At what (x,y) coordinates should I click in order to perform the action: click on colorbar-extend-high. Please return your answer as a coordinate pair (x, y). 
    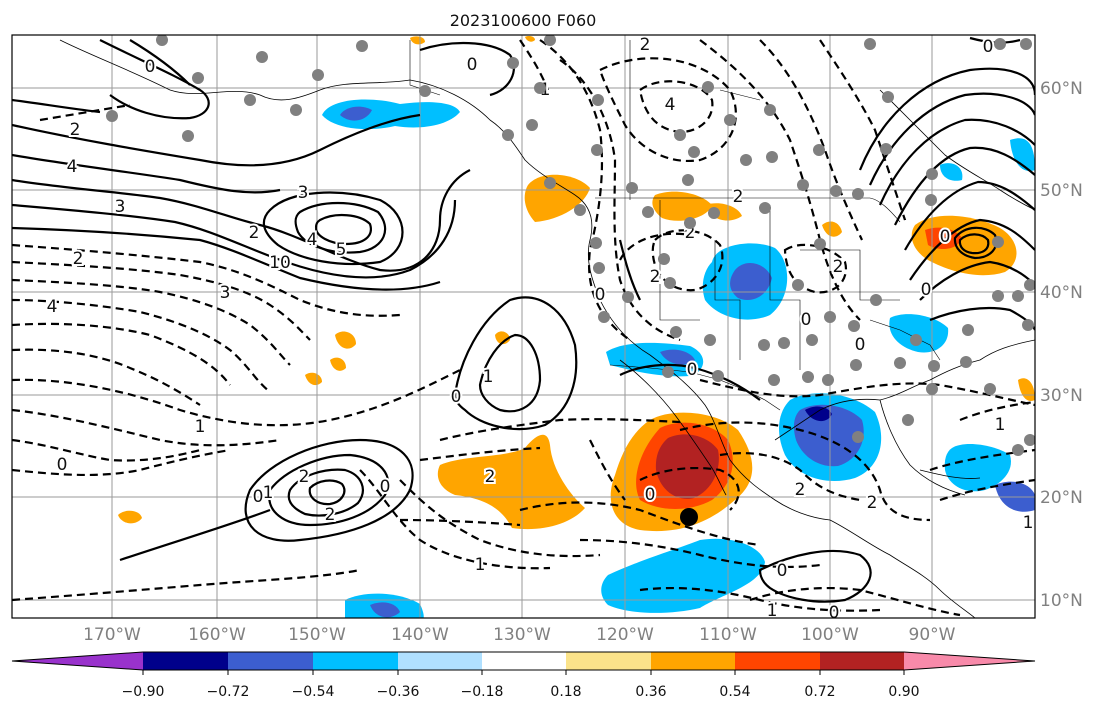
    Looking at the image, I should click on (969, 661).